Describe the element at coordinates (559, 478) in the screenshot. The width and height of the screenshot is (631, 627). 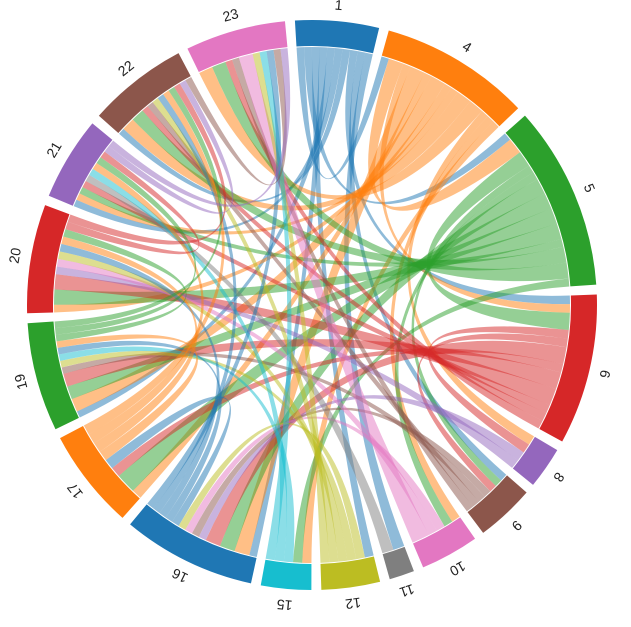
I see `group-label-8: 8` at that location.